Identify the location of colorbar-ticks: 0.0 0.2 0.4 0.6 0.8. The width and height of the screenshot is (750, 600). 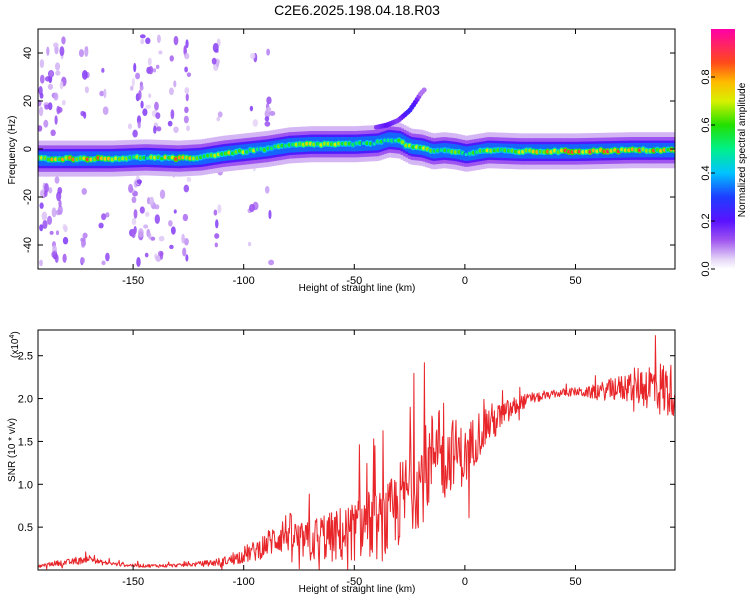
(707, 173).